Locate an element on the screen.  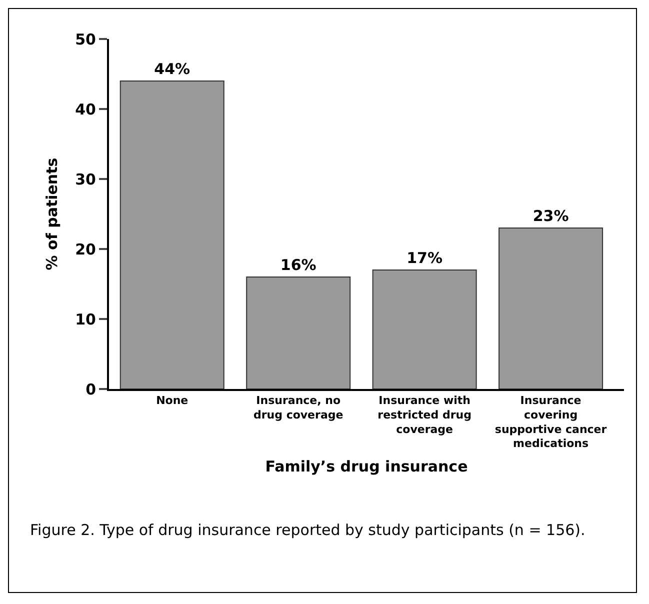
caption: Figure 2. Type of drug insurance reported by study participants (n = 156). is located at coordinates (308, 530).